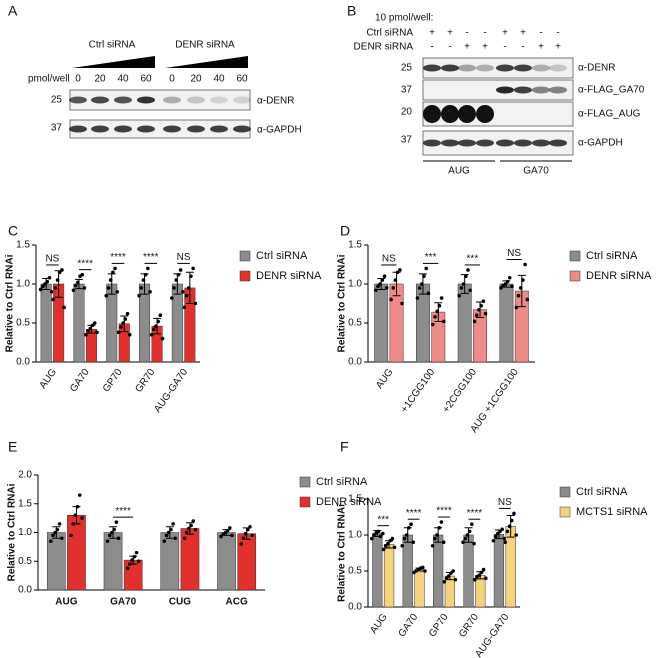  I want to click on significance-label: ****, so click(118, 257).